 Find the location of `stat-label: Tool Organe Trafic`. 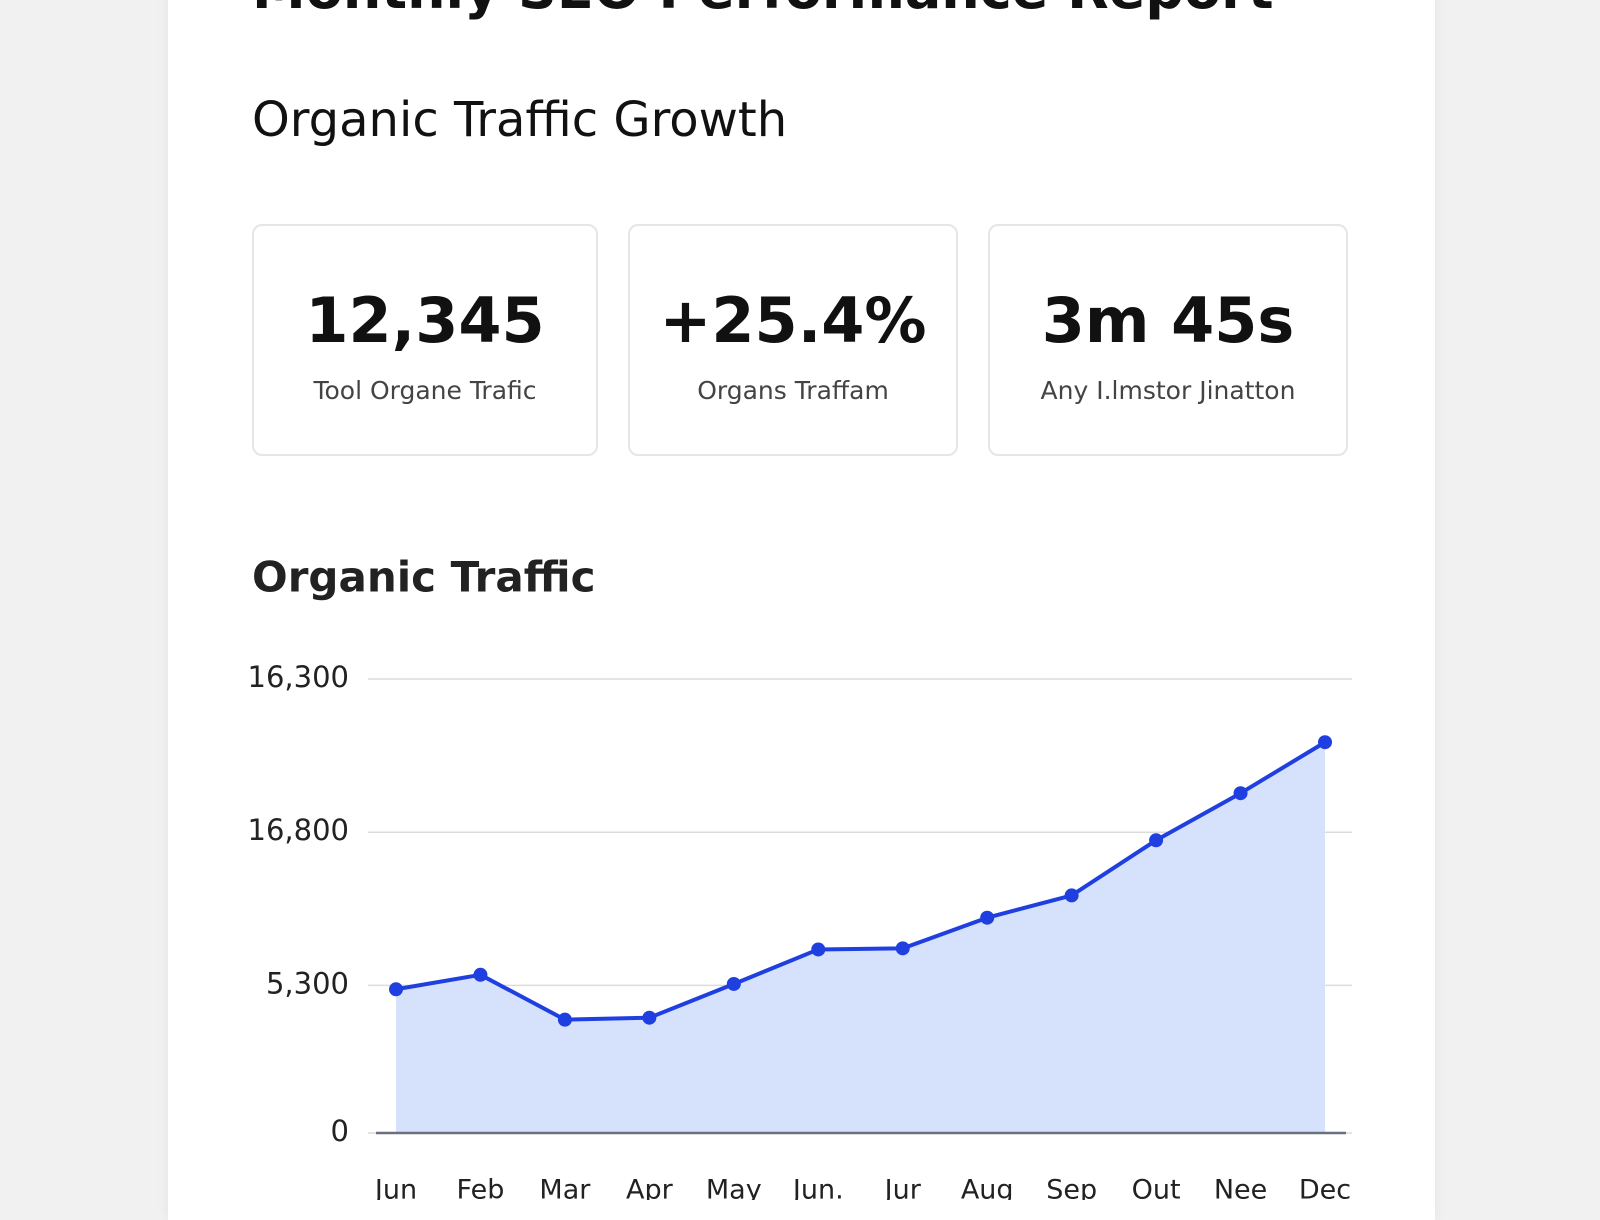

stat-label: Tool Organe Trafic is located at coordinates (425, 390).